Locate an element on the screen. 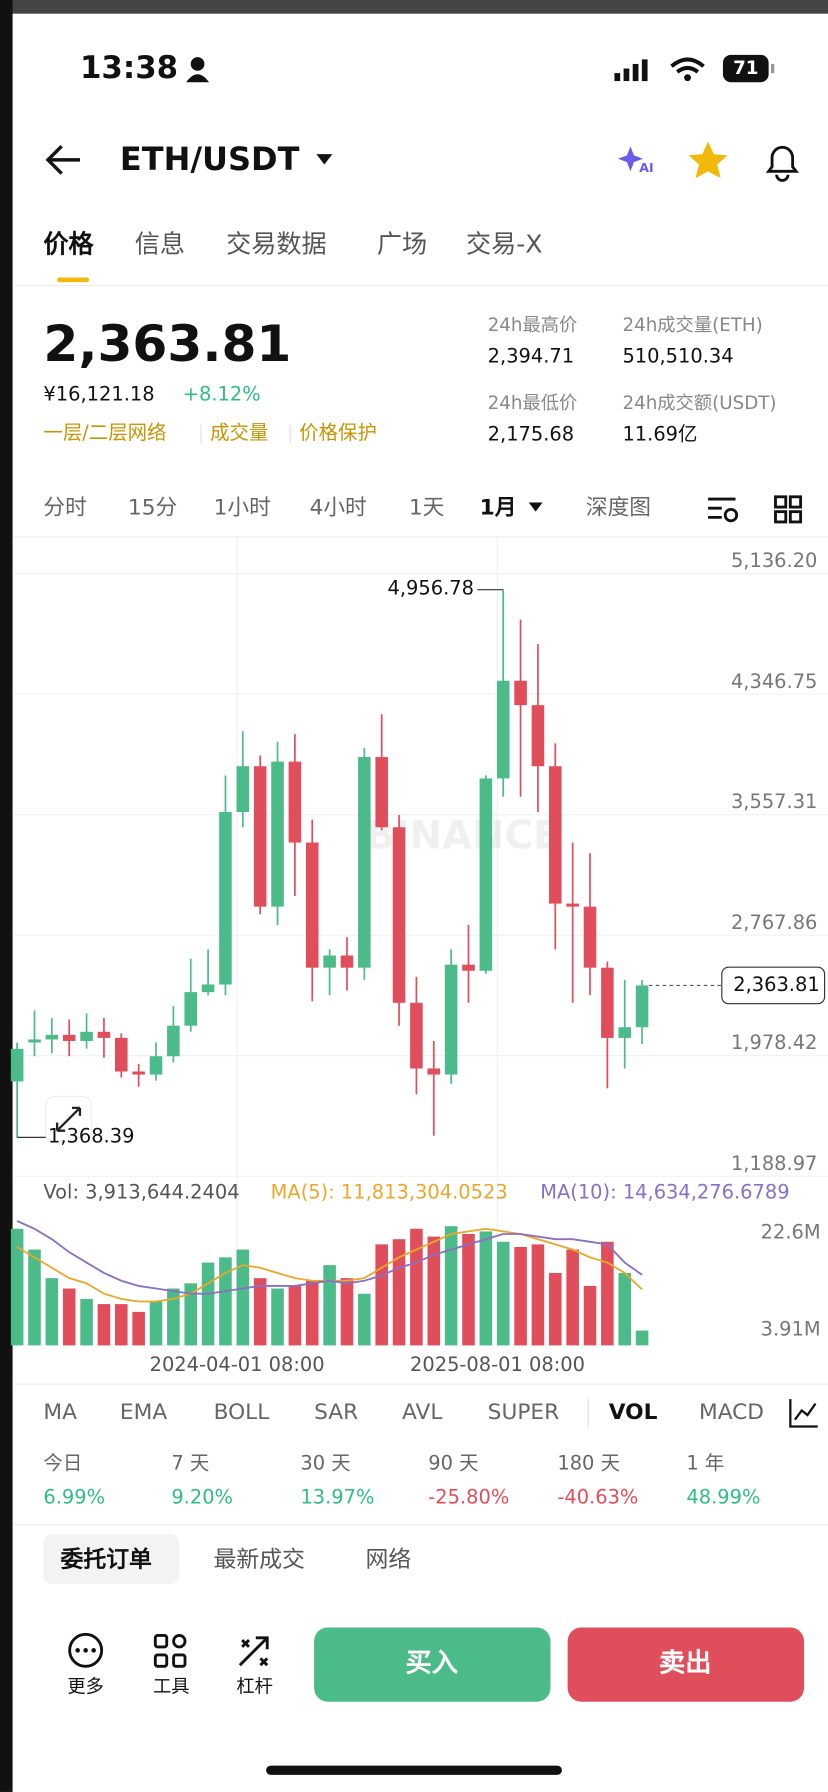  pair-title: ETH/USDT is located at coordinates (209, 159).